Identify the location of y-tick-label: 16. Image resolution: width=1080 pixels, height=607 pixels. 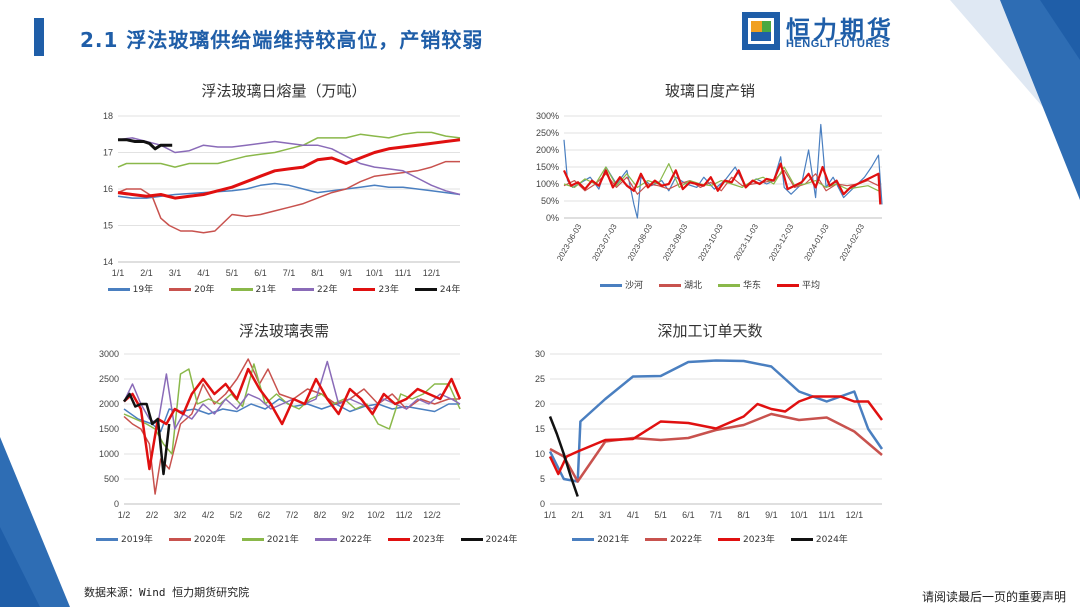
(108, 189).